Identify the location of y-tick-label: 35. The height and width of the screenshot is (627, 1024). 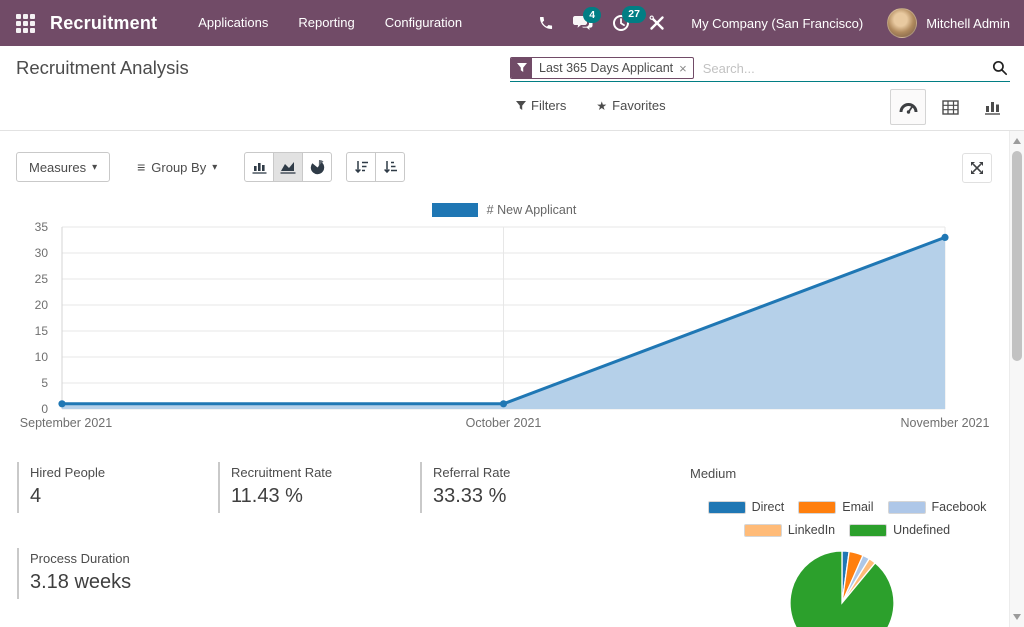
(42, 228).